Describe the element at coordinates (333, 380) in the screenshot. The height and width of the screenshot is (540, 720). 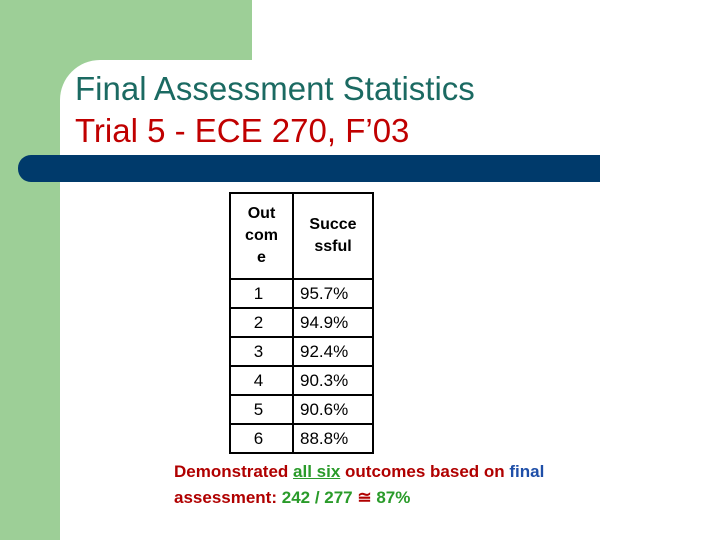
I see `successful-cell: 90.3%` at that location.